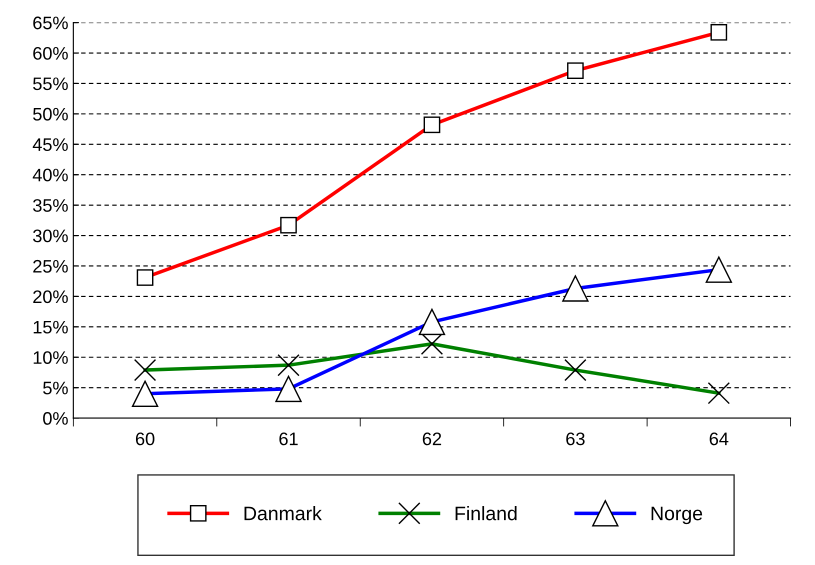  Describe the element at coordinates (719, 439) in the screenshot. I see `x-tick-label: 64` at that location.